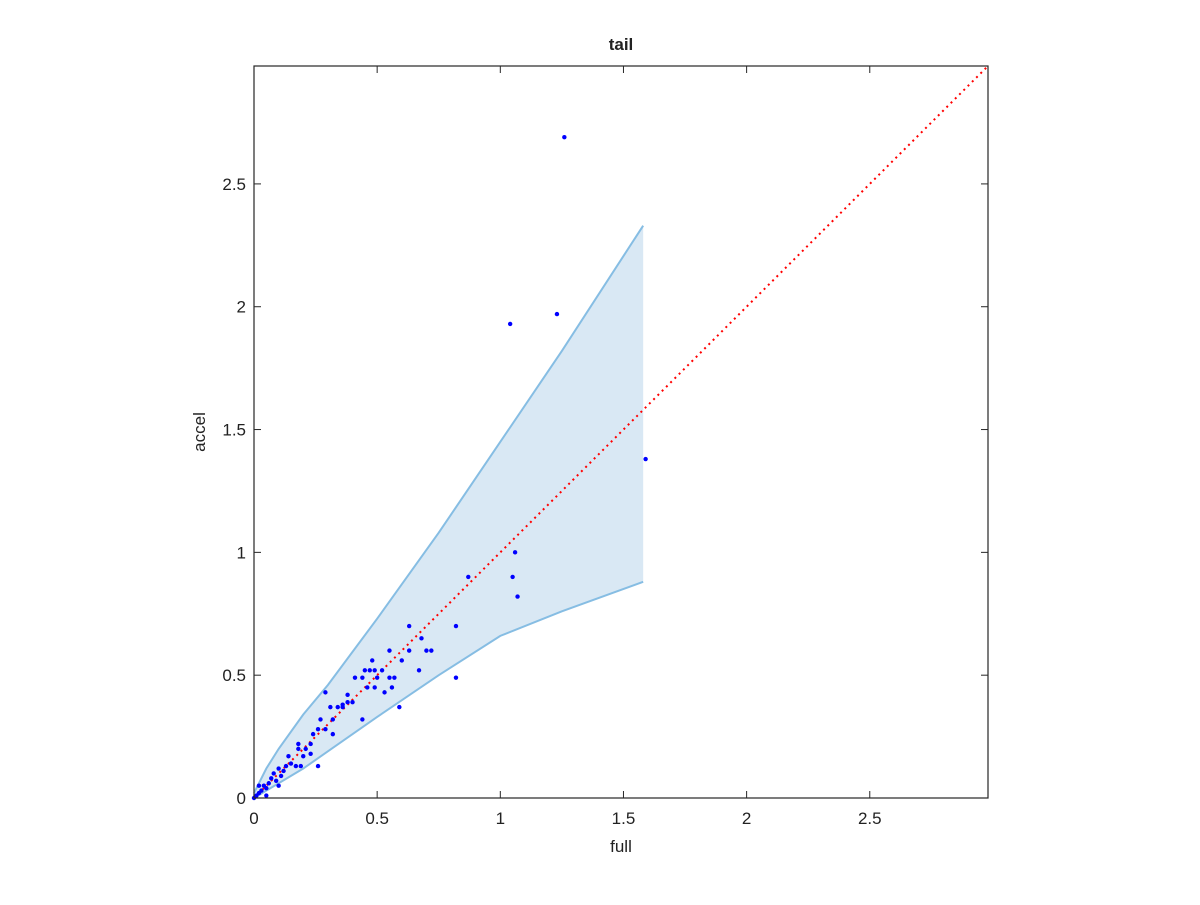  Describe the element at coordinates (241, 798) in the screenshot. I see `y-tick-label: 0` at that location.